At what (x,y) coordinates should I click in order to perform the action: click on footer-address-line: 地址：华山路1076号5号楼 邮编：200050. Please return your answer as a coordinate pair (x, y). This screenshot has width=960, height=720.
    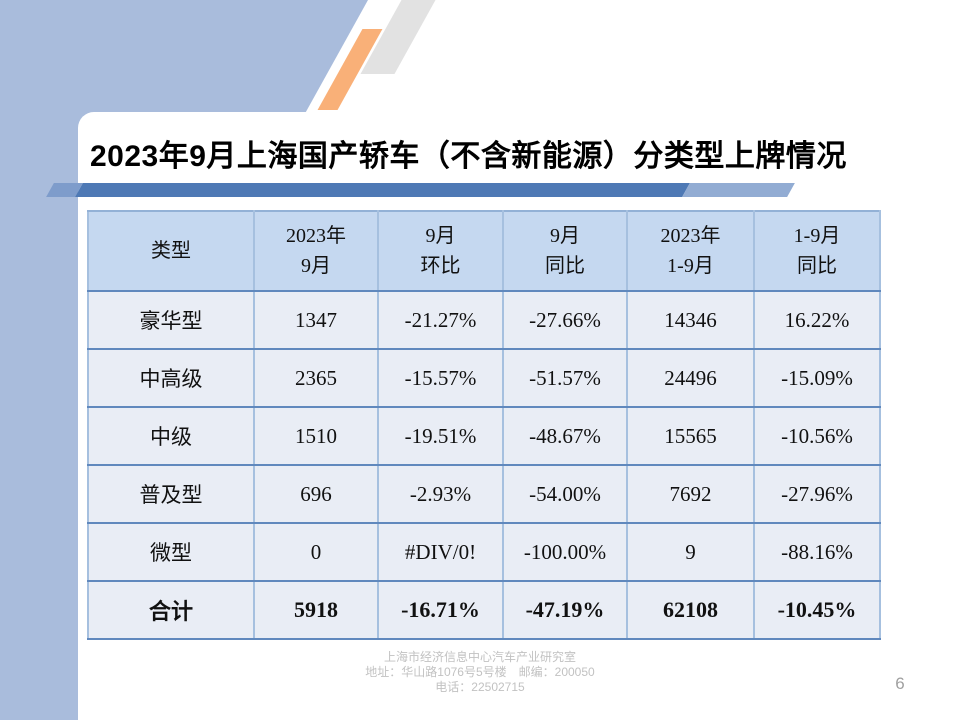
    Looking at the image, I should click on (480, 672).